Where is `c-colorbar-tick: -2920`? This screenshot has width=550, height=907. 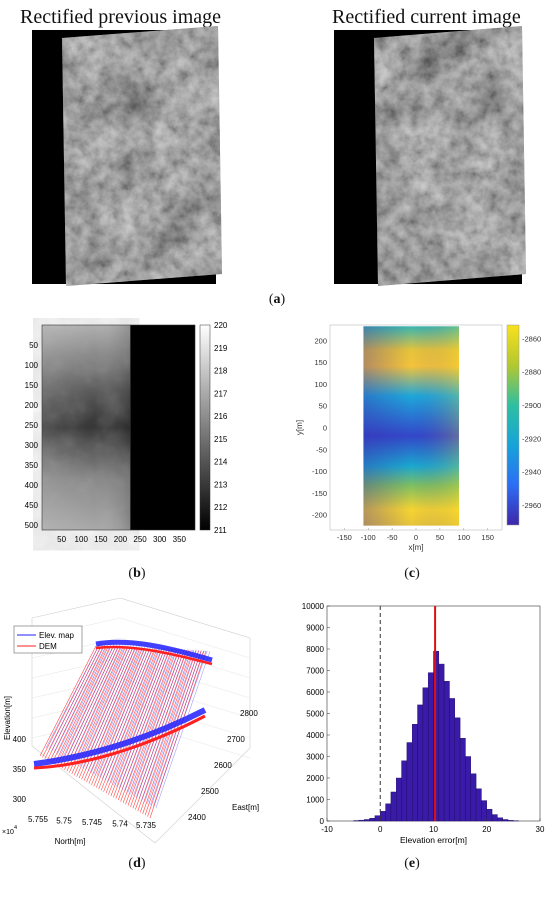 c-colorbar-tick: -2920 is located at coordinates (531, 438).